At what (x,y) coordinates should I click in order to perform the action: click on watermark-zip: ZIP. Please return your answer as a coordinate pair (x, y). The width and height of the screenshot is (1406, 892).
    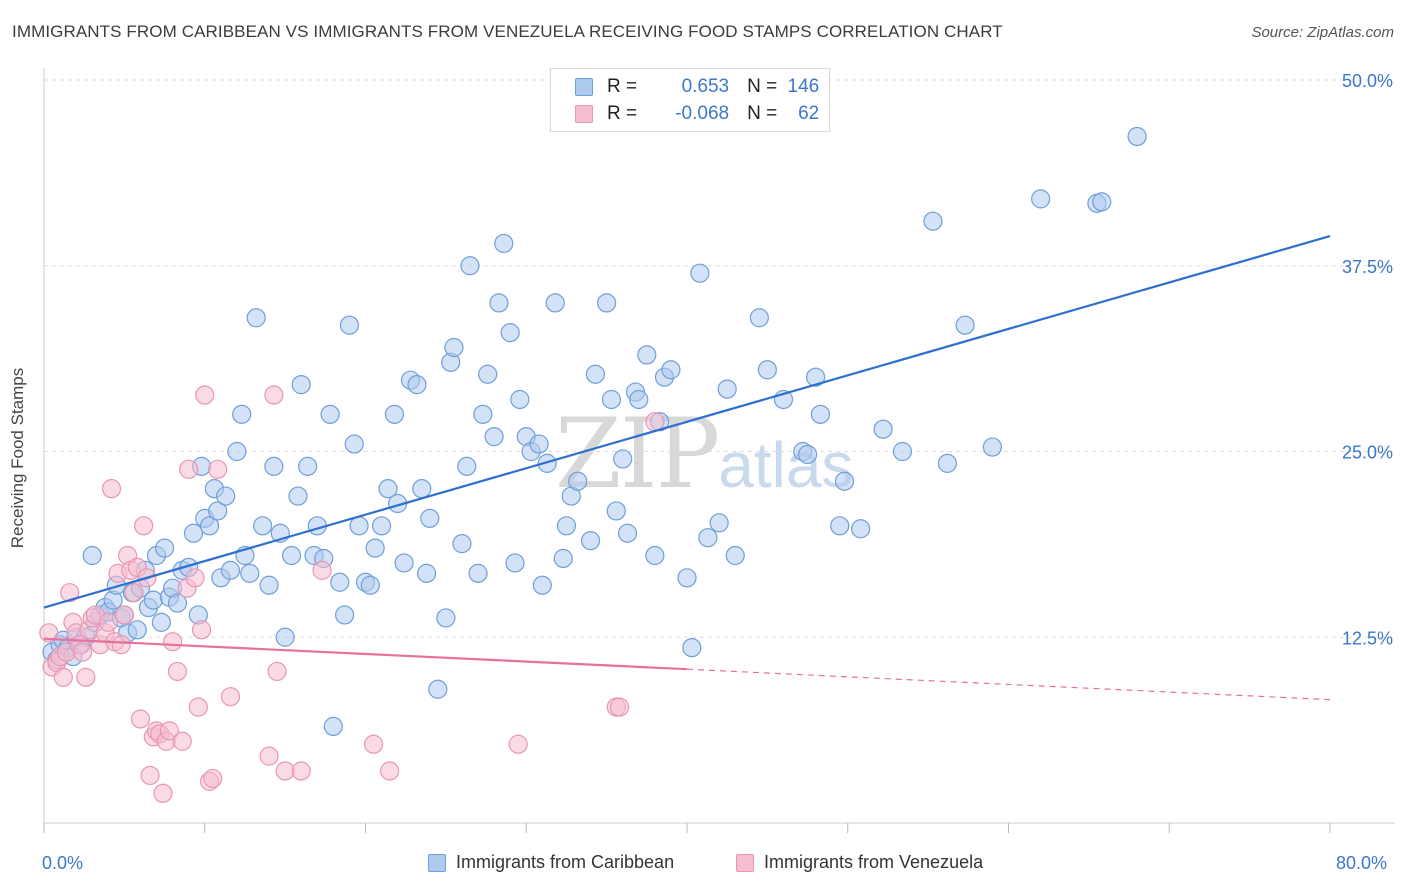
    Looking at the image, I should click on (637, 454).